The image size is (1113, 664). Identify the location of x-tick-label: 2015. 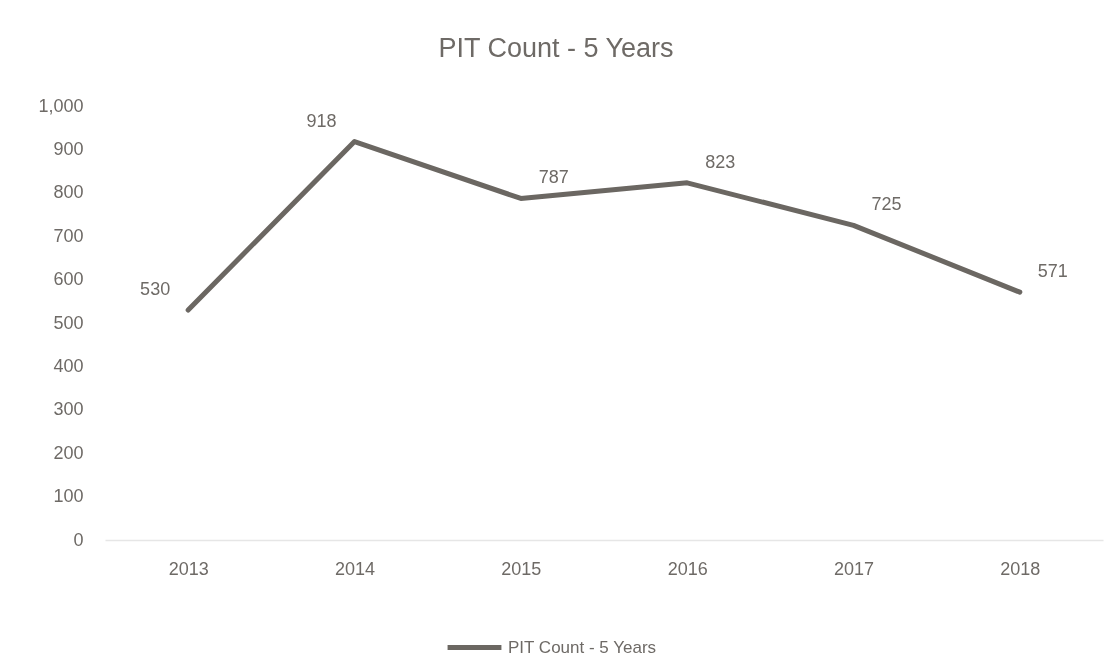
(521, 568).